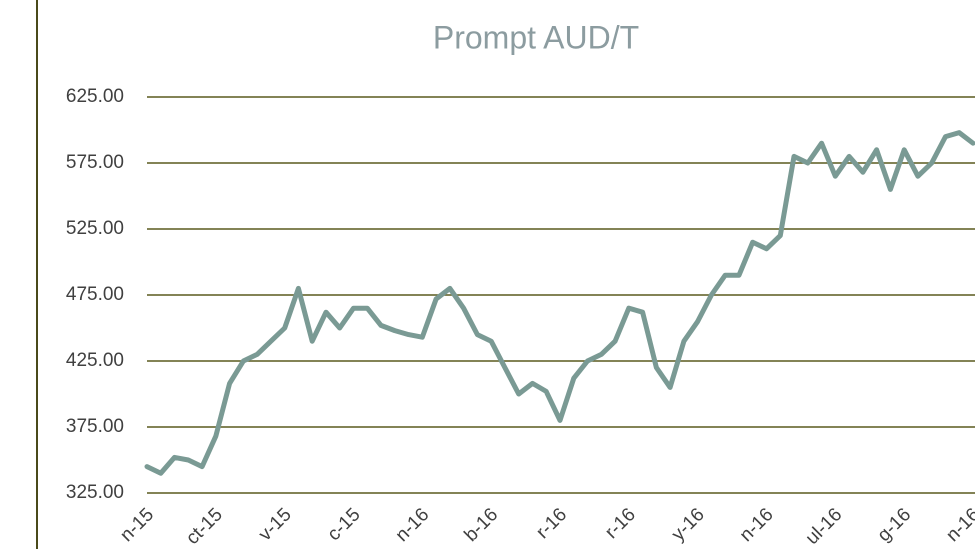 Image resolution: width=975 pixels, height=554 pixels. Describe the element at coordinates (95, 228) in the screenshot. I see `y-tick-label: 525.00` at that location.